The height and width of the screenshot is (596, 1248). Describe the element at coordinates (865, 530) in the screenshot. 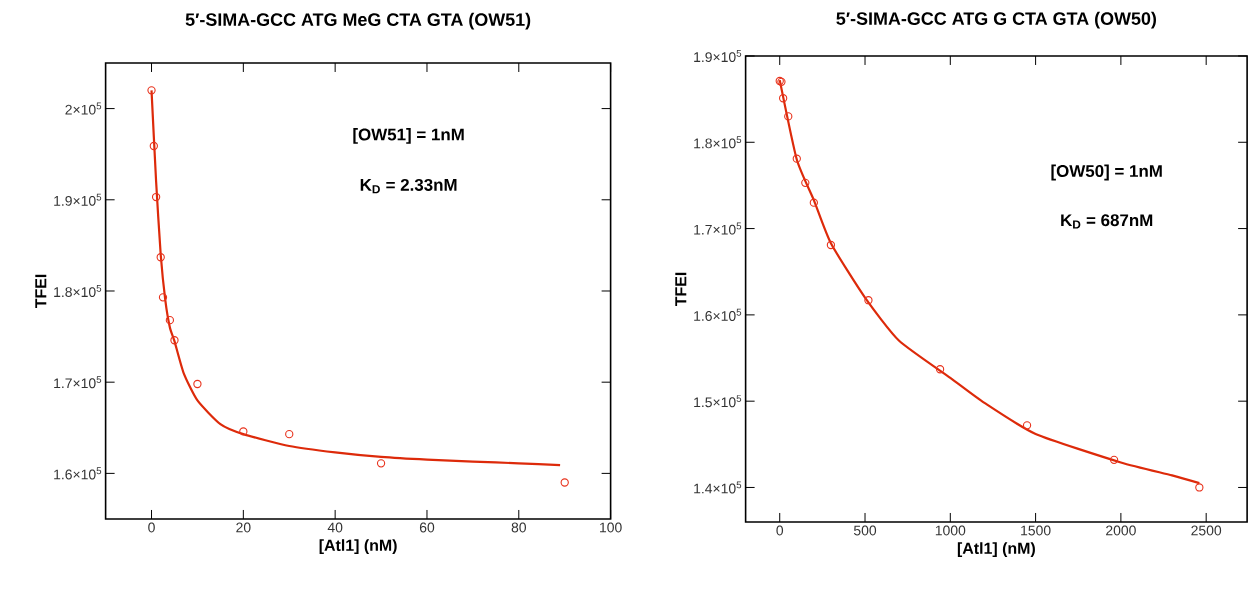

I see `x-tick-label: 500` at that location.